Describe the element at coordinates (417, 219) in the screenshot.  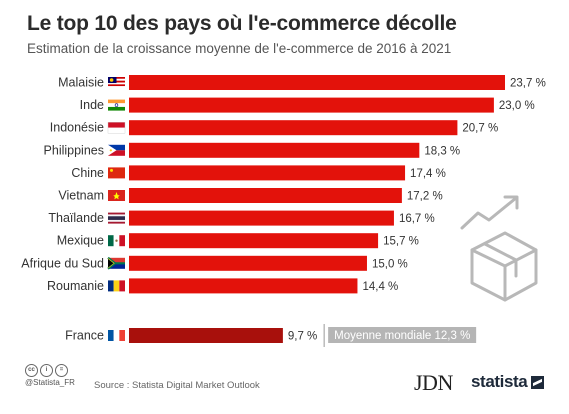
I see `value-label: 16,7 %` at that location.